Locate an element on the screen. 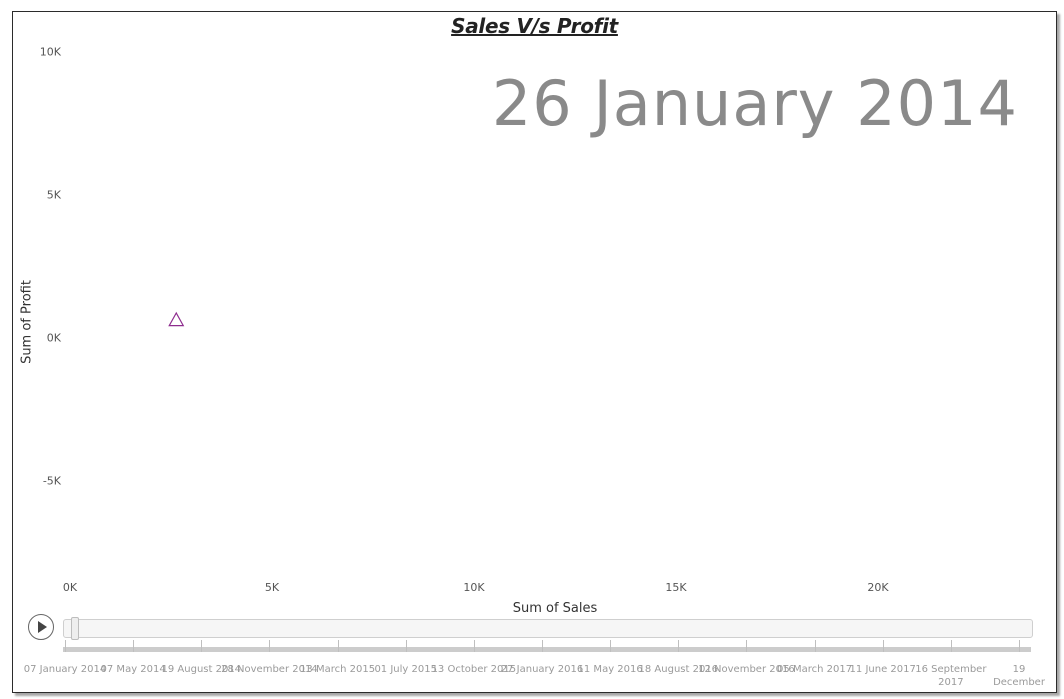 Image resolution: width=1064 pixels, height=699 pixels. timeline-date-label: 11 May 2016 is located at coordinates (610, 669).